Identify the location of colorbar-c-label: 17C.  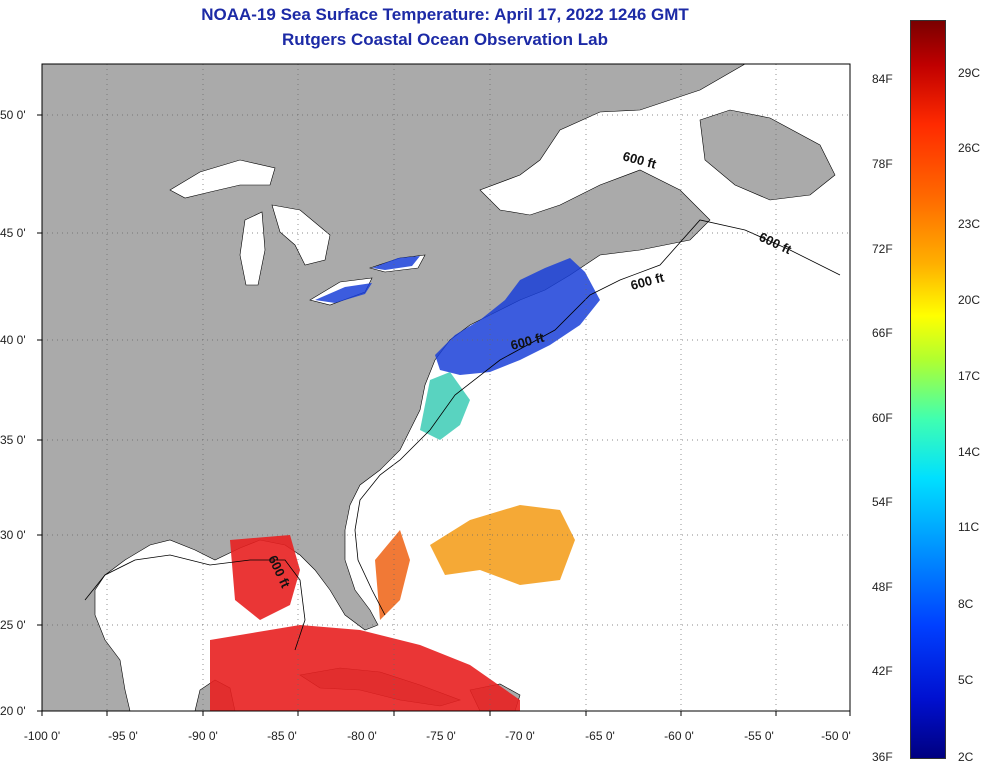
(969, 376).